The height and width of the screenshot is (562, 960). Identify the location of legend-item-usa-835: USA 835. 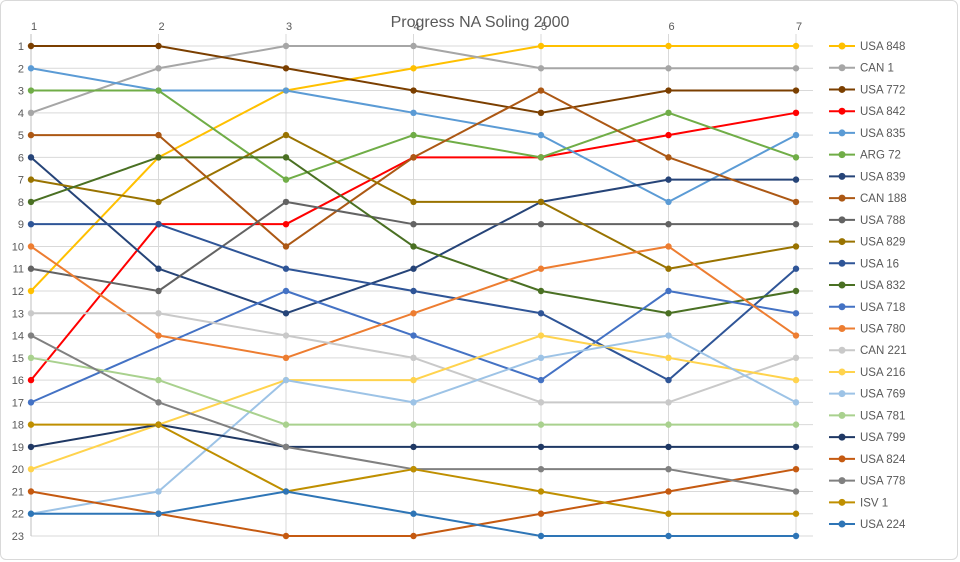
(867, 134).